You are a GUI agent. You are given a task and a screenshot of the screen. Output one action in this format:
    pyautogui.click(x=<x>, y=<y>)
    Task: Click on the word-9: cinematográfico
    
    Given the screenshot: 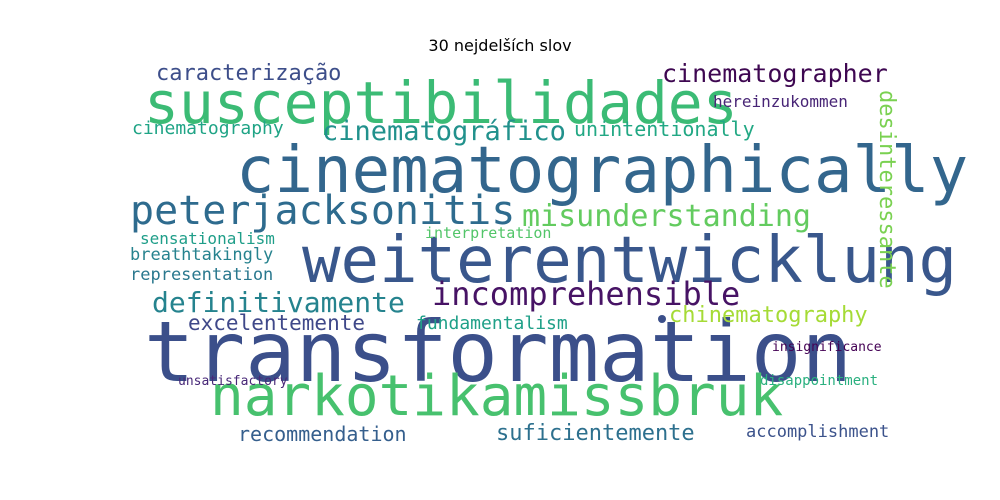 What is the action you would take?
    pyautogui.click(x=444, y=131)
    